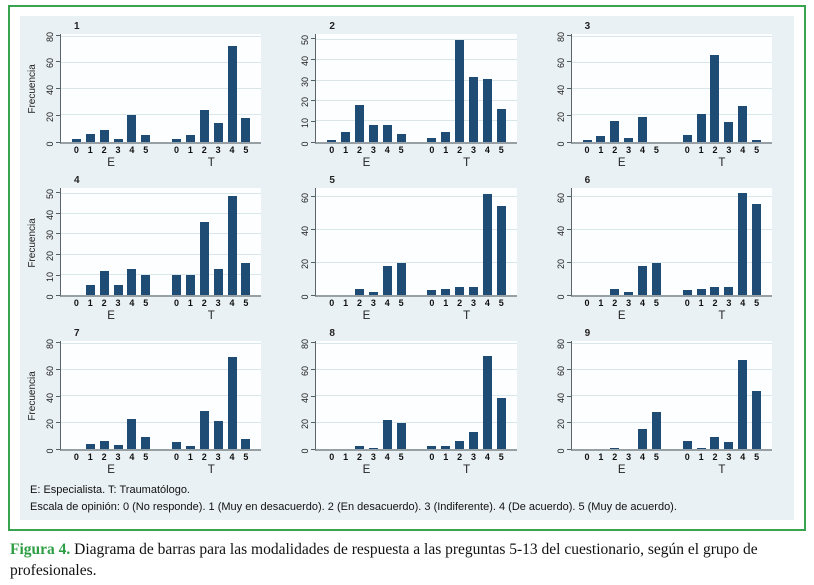  What do you see at coordinates (332, 334) in the screenshot?
I see `subplot-number: 8` at bounding box center [332, 334].